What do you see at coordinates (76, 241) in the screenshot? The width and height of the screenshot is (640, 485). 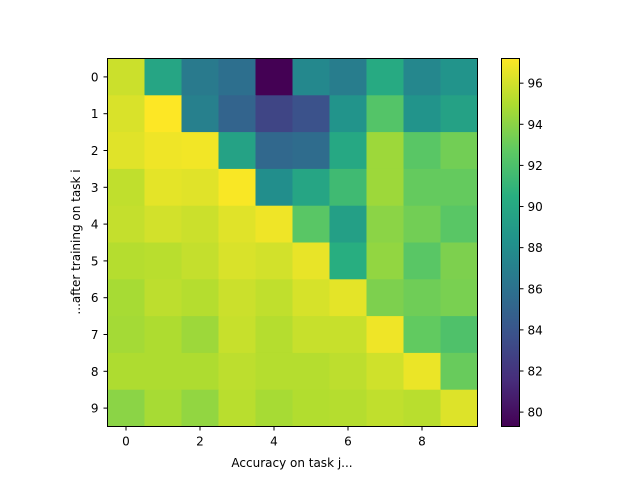 I see `y-axis-label: ...after training on task i` at bounding box center [76, 241].